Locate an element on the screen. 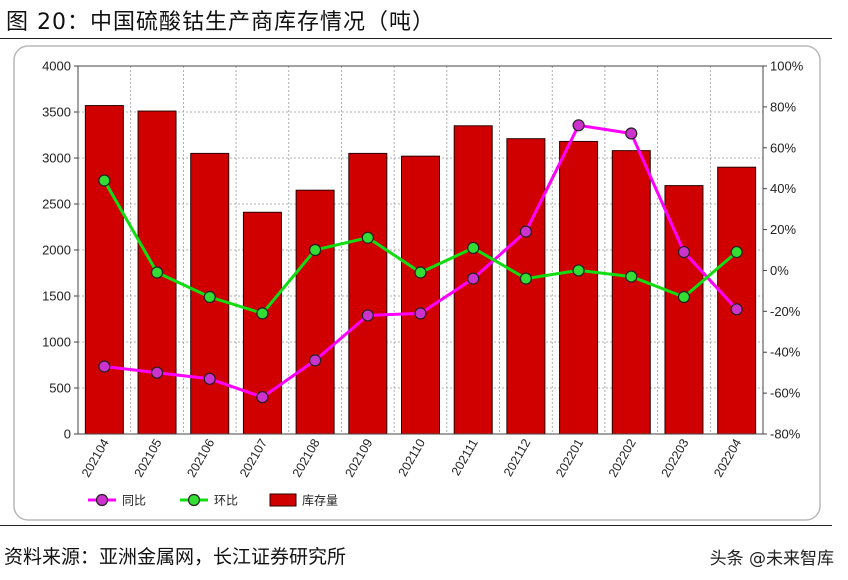 The image size is (848, 580). legend-label: 同比 is located at coordinates (134, 501).